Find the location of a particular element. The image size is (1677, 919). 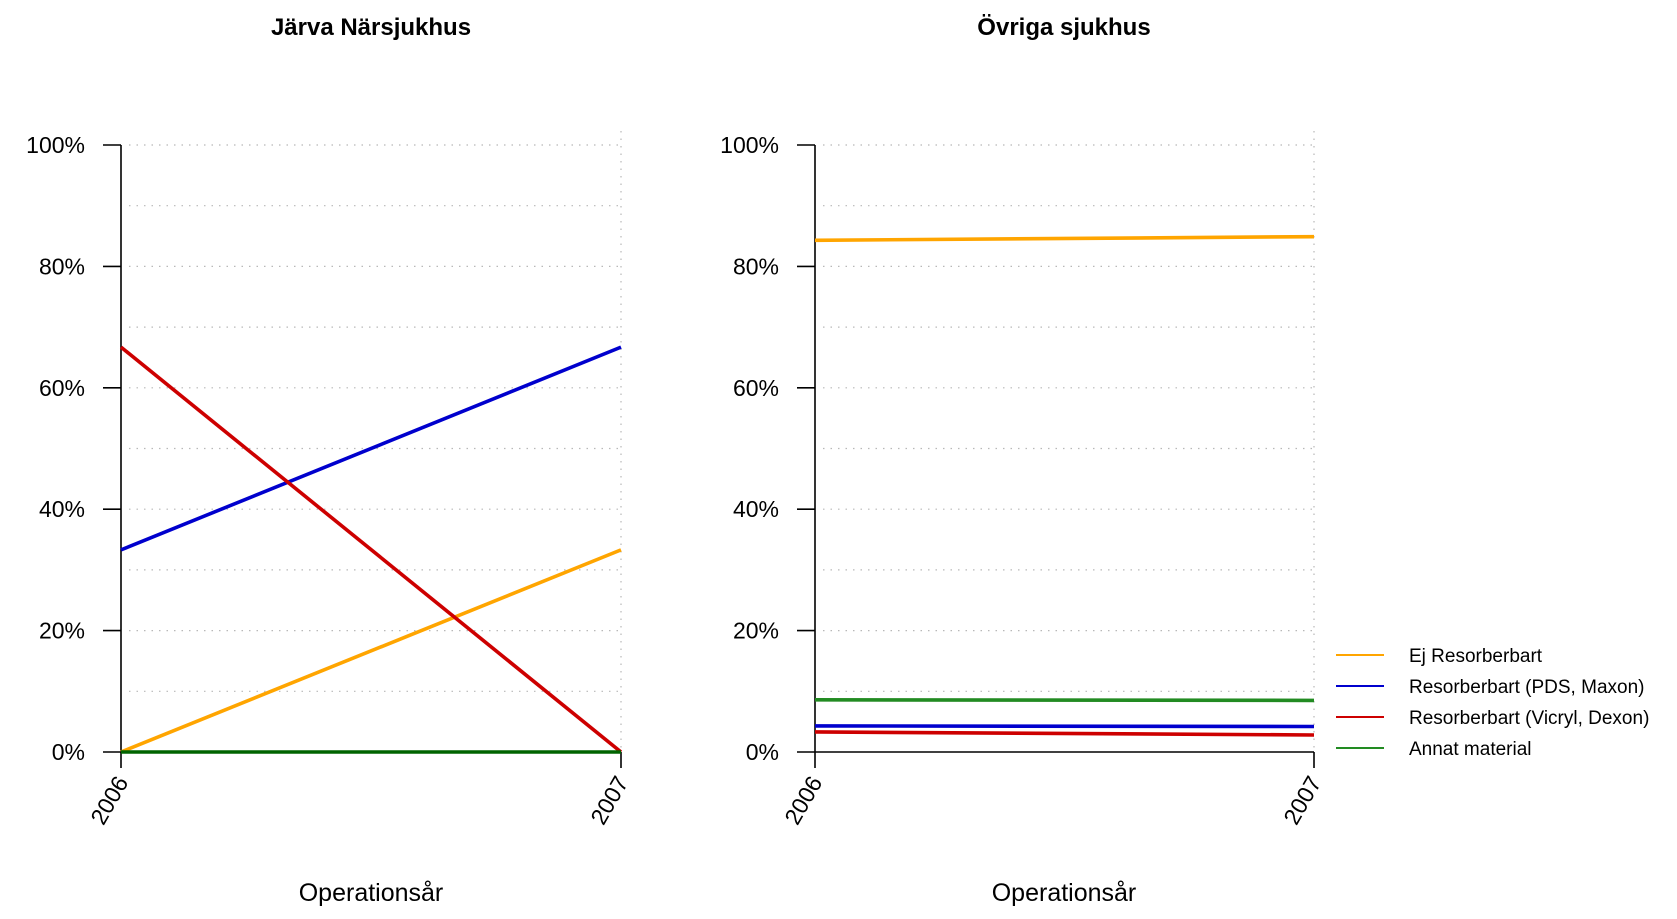

chart-title: Övriga sjukhus is located at coordinates (1063, 27).